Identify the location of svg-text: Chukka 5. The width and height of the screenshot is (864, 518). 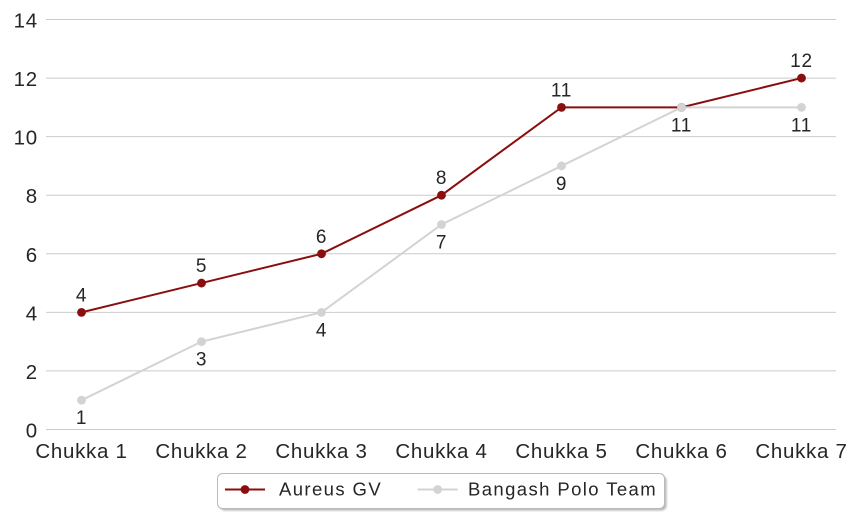
(561, 451).